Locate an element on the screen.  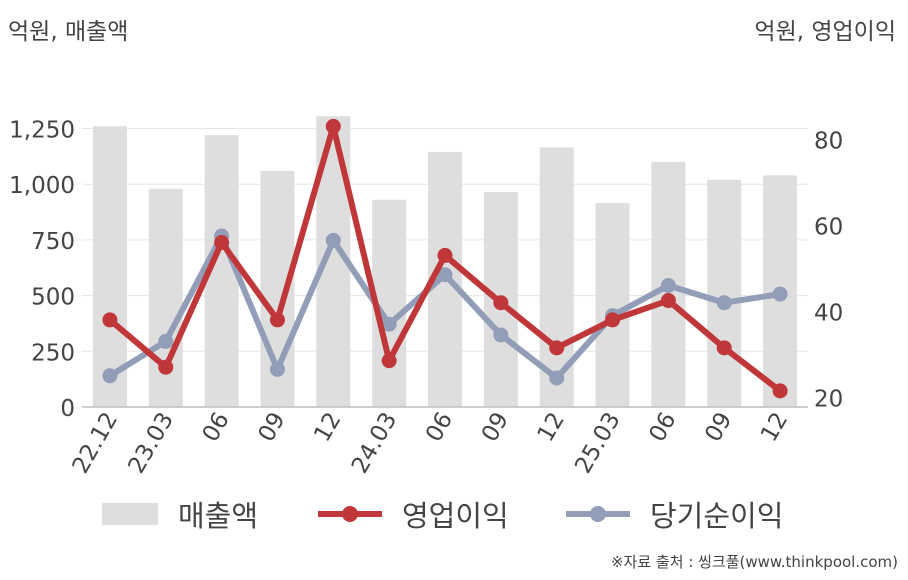
x-tick-label: 23.03 is located at coordinates (151, 443).